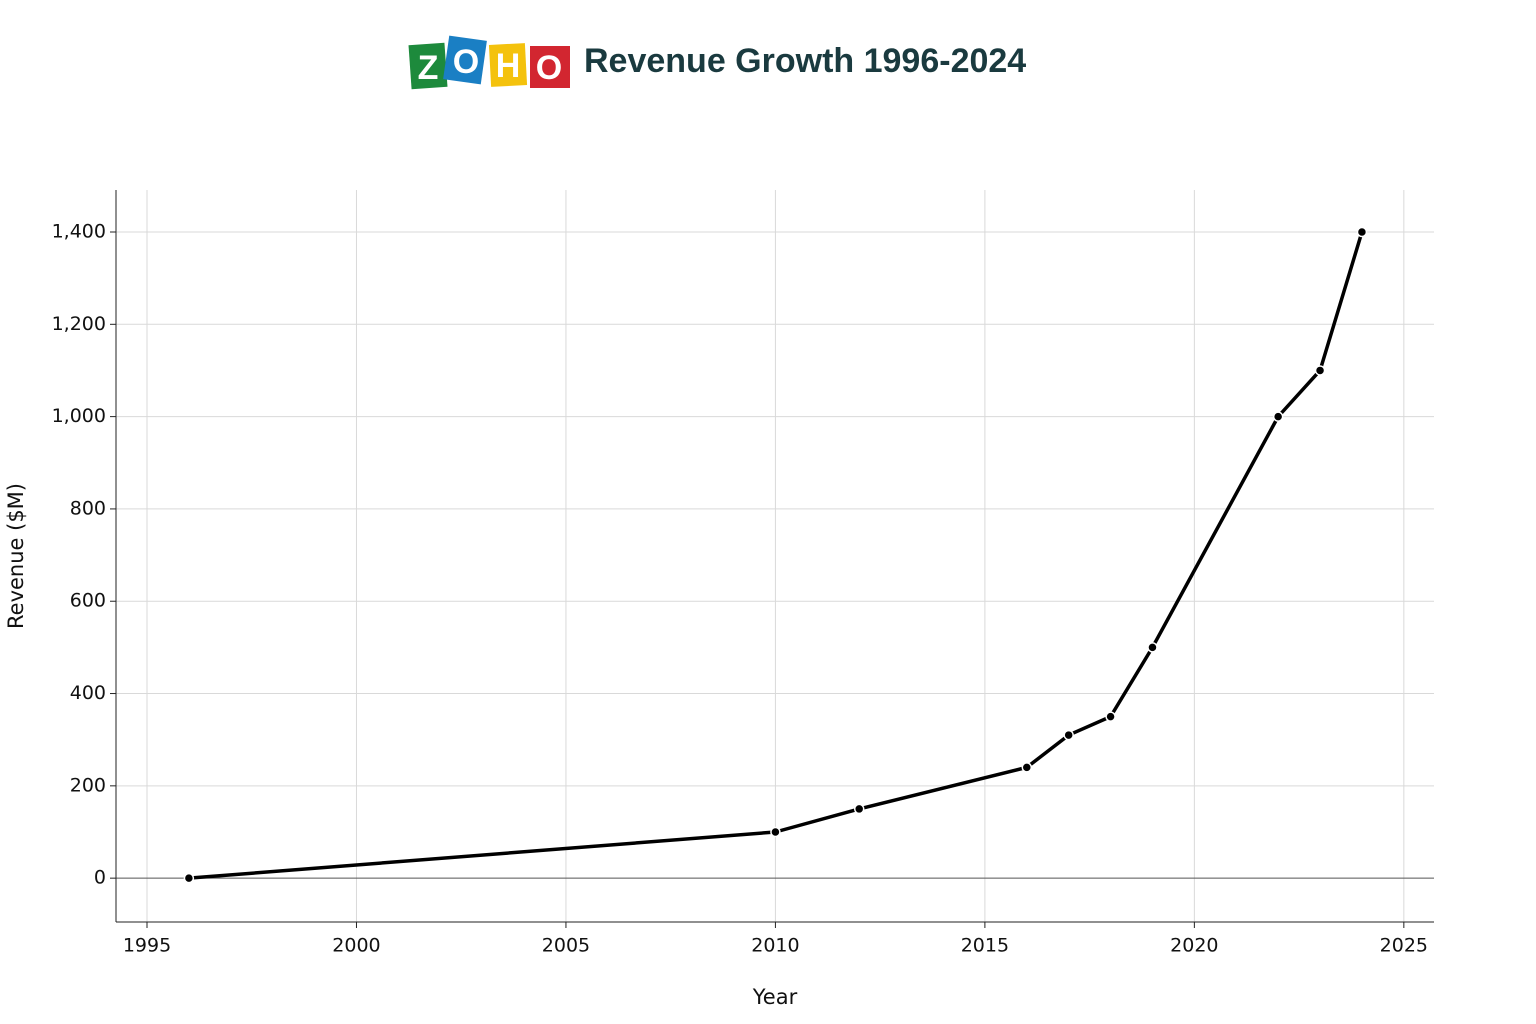 The width and height of the screenshot is (1536, 1024). I want to click on y-tick-label: 1,400, so click(79, 232).